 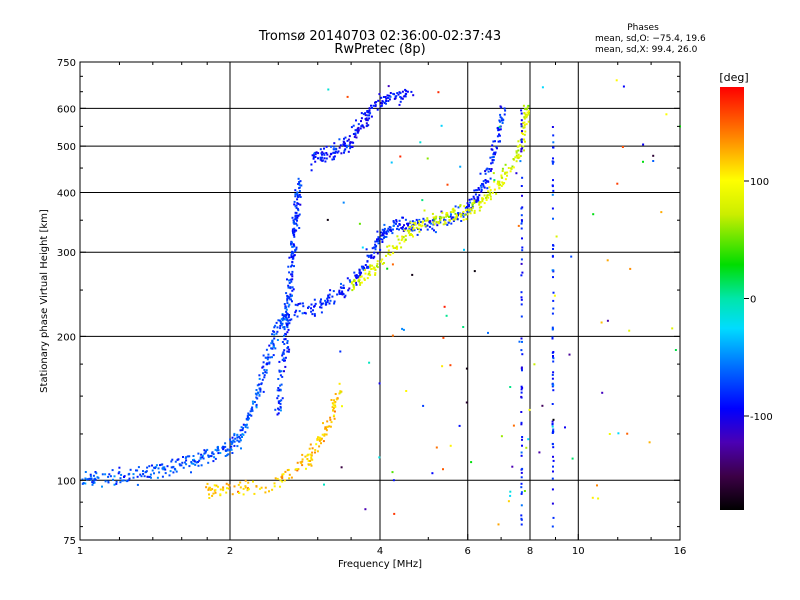 What do you see at coordinates (643, 28) in the screenshot?
I see `phase-stats-heading: Phases` at bounding box center [643, 28].